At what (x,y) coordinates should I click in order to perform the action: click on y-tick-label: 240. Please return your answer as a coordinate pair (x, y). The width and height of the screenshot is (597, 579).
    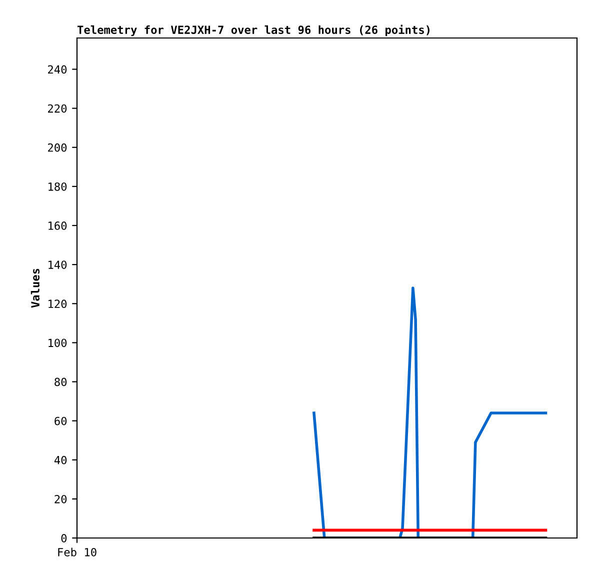
    Looking at the image, I should click on (57, 69).